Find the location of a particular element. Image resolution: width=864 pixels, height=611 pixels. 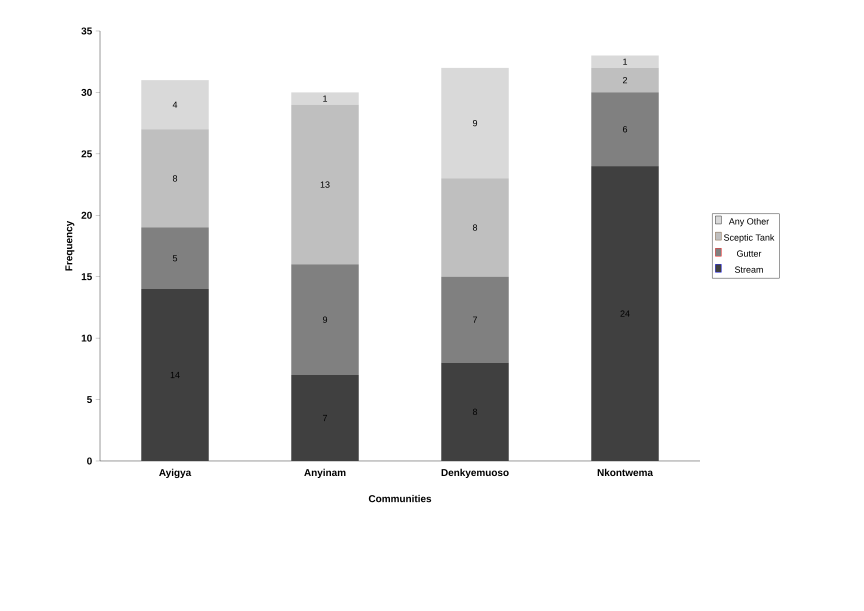

data-label: 14 is located at coordinates (175, 375).